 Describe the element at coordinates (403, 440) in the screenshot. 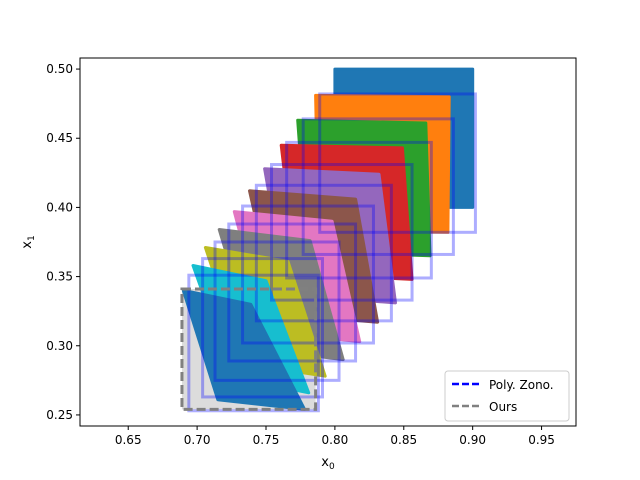

I see `x-tick-label: 0.85` at that location.